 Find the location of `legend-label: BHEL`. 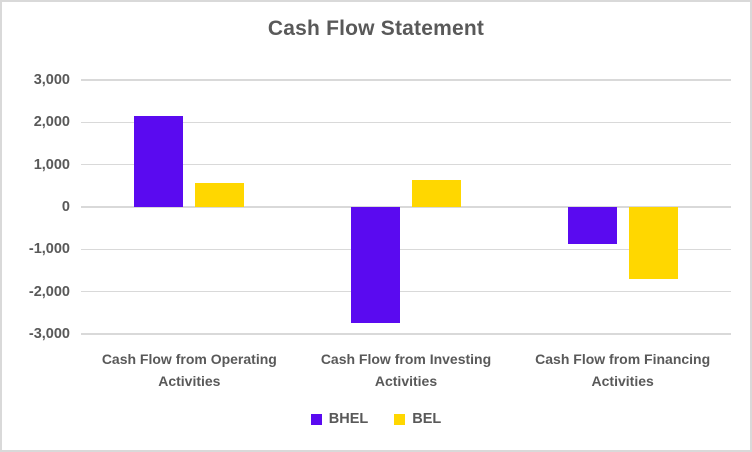

legend-label: BHEL is located at coordinates (348, 419).